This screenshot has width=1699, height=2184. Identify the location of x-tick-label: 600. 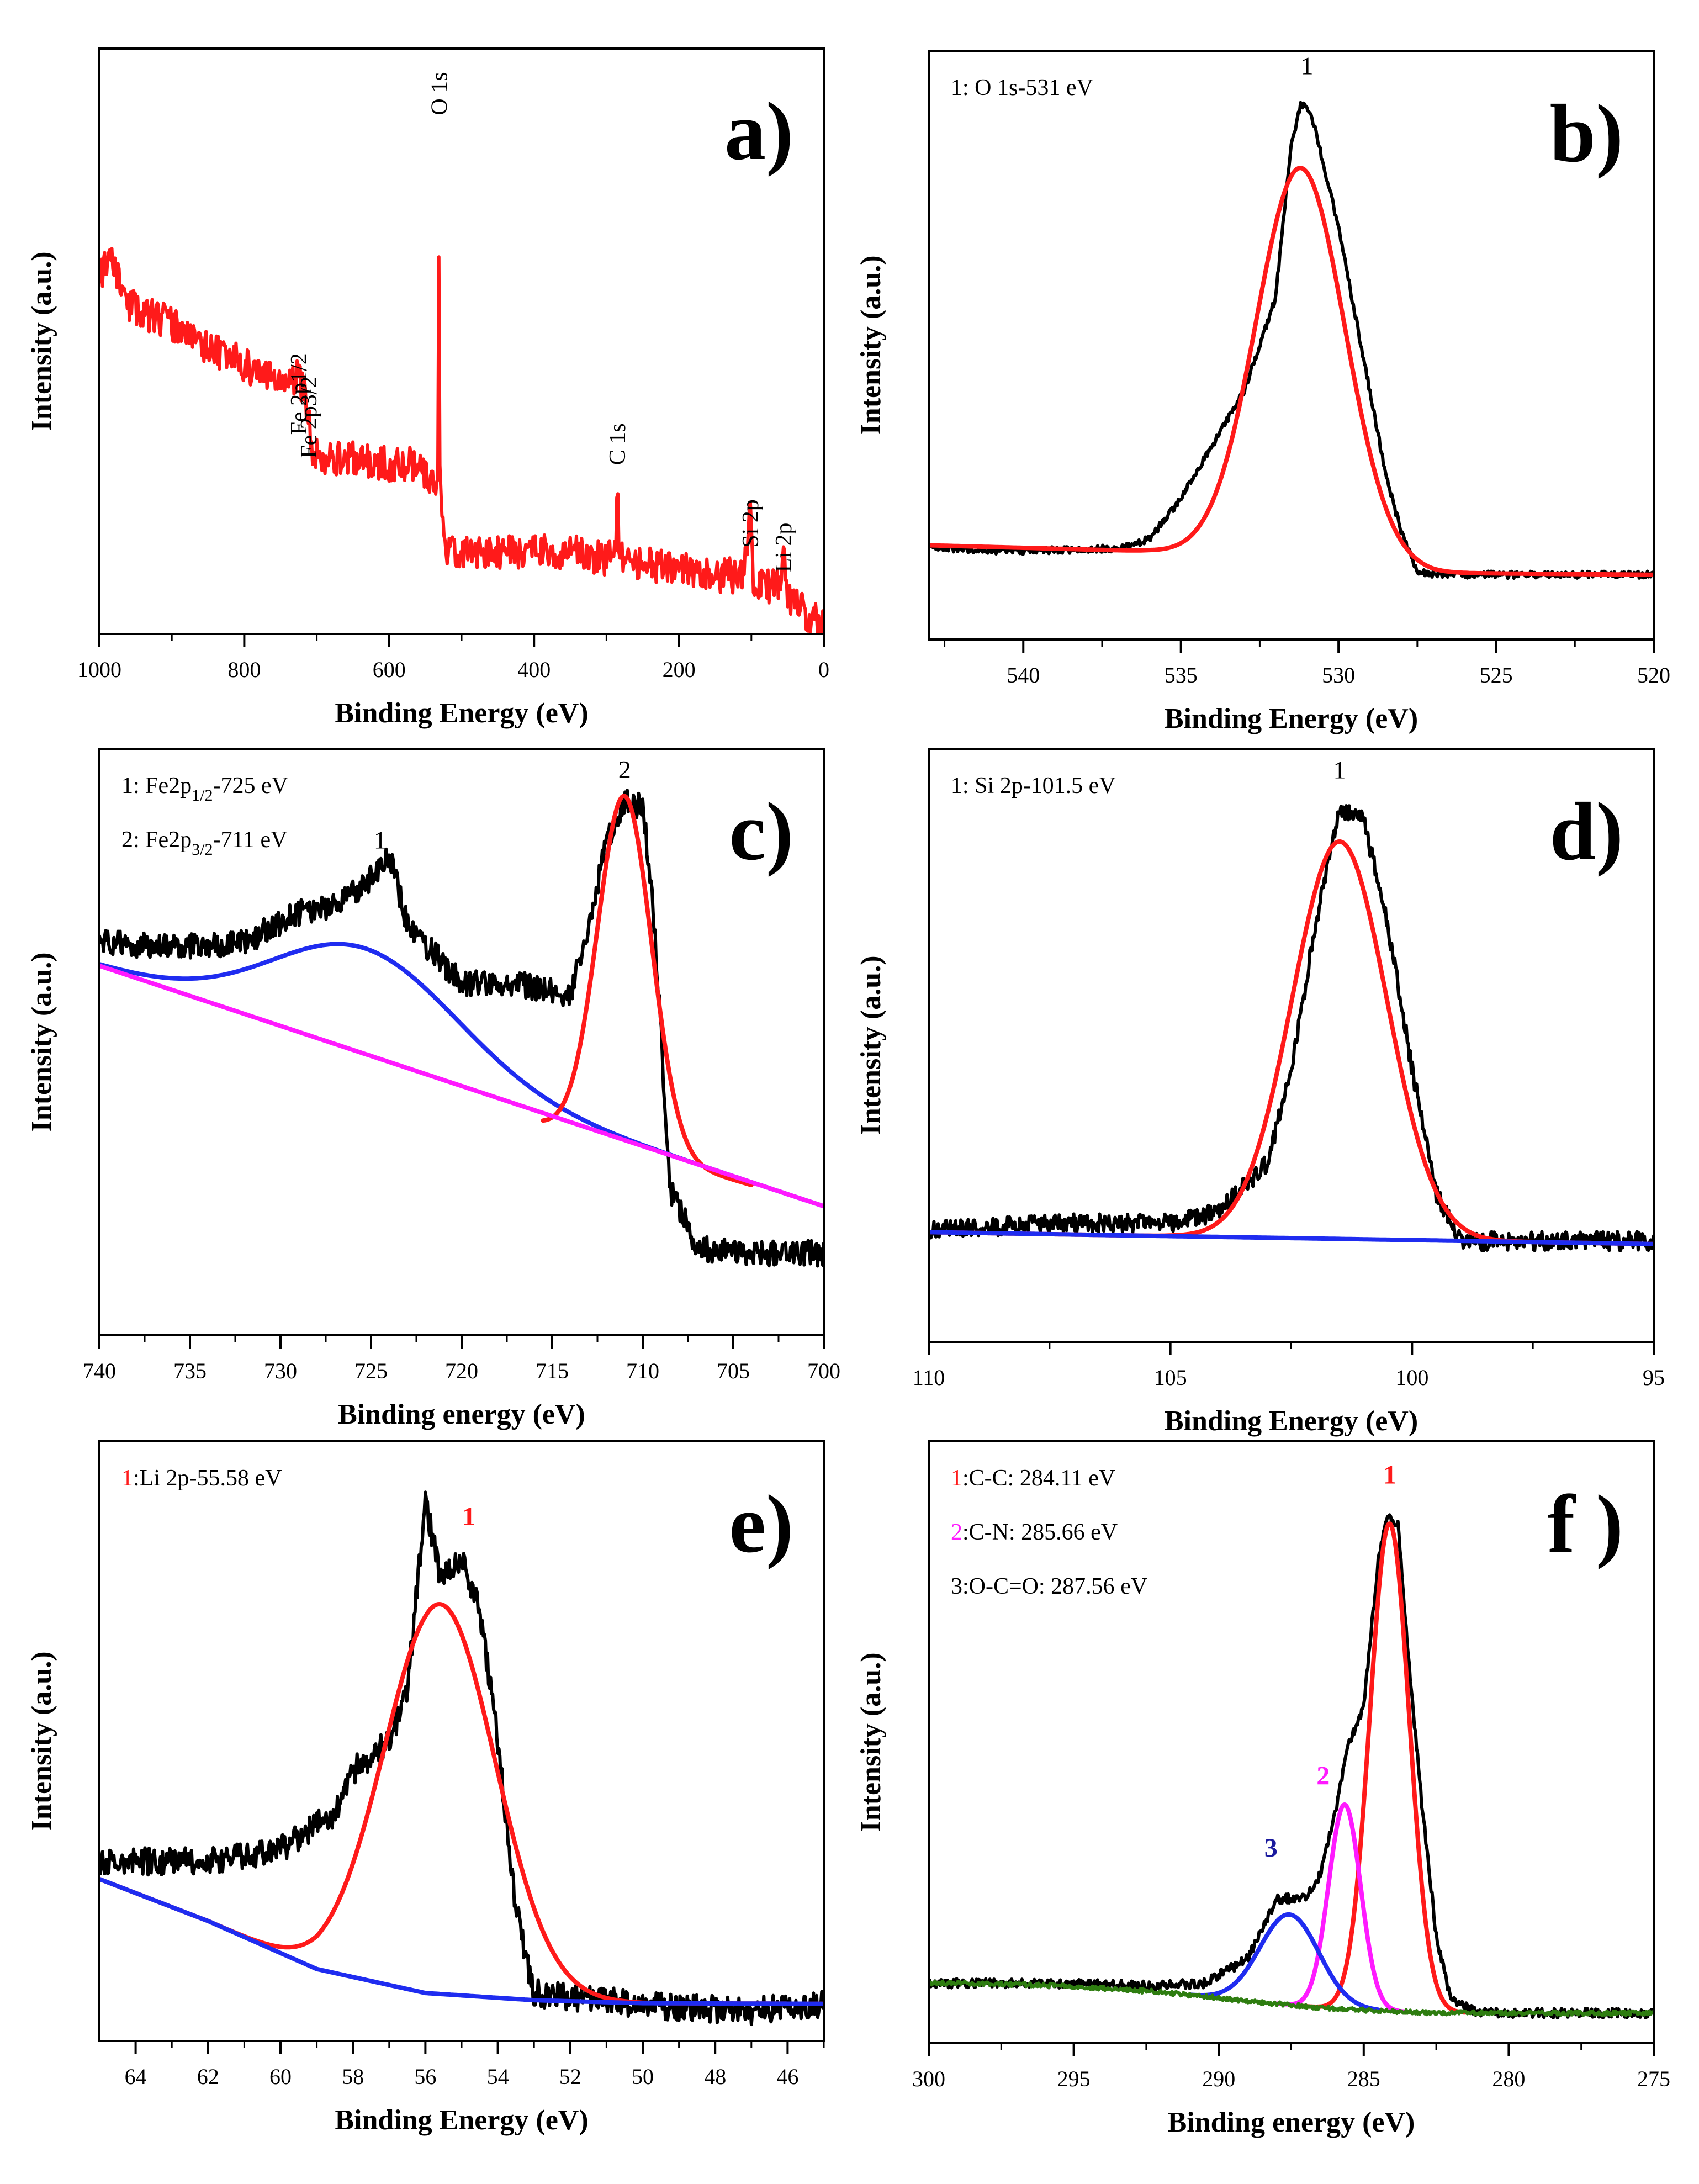
(389, 669).